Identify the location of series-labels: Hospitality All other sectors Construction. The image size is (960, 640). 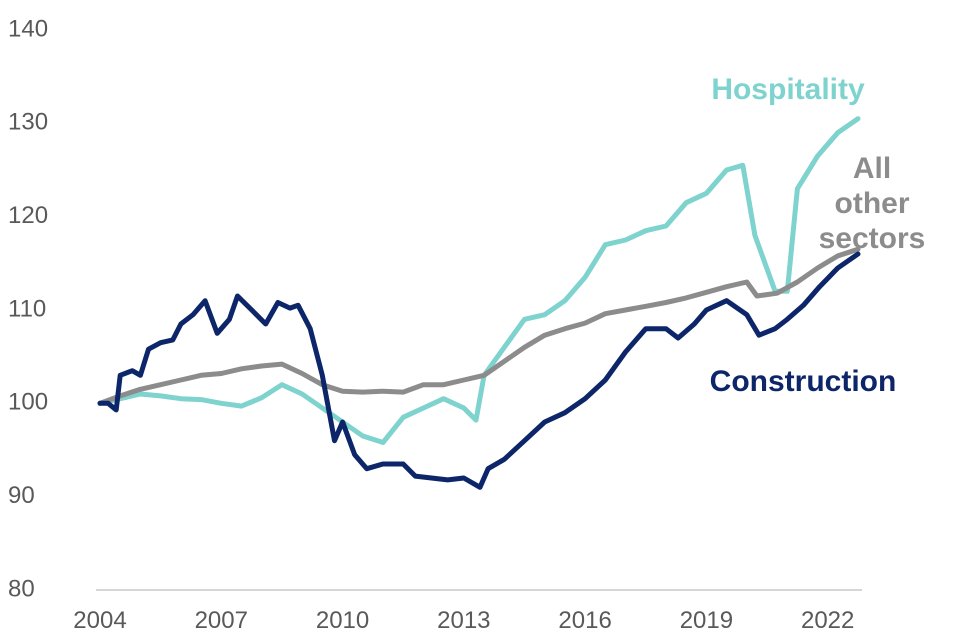
(818, 235).